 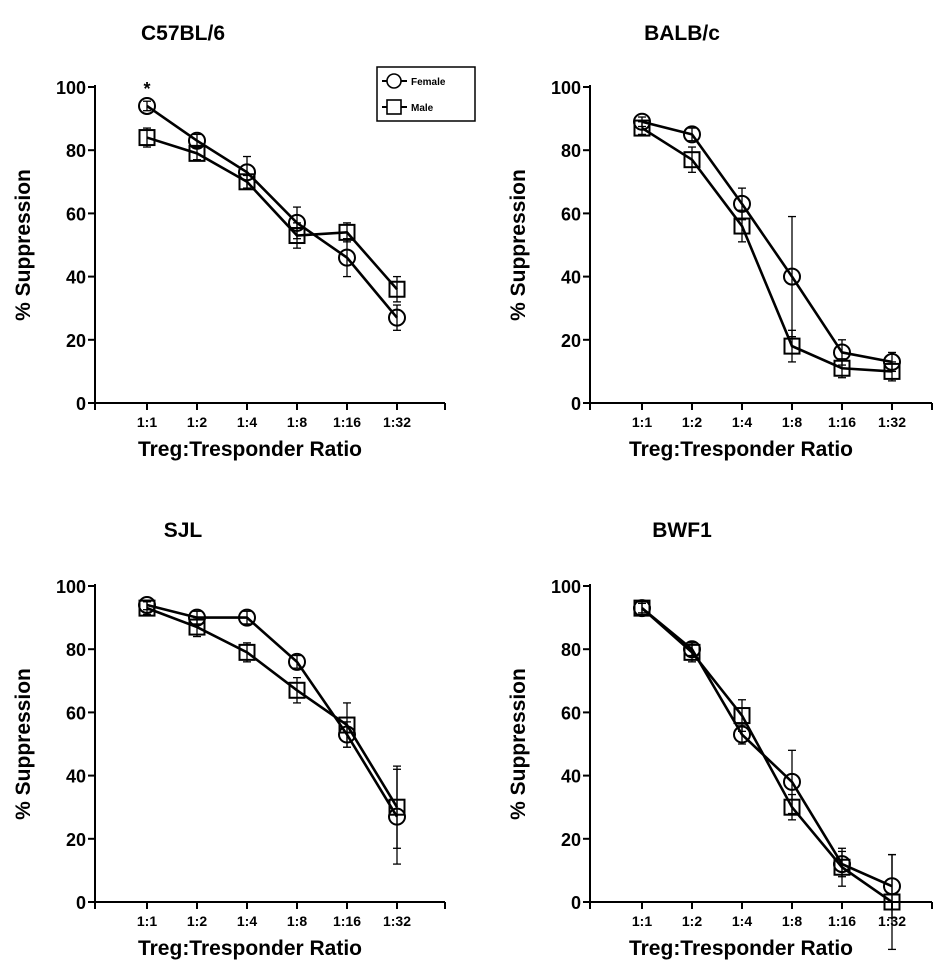 I want to click on x-tick-label: 1:2, so click(x=692, y=921).